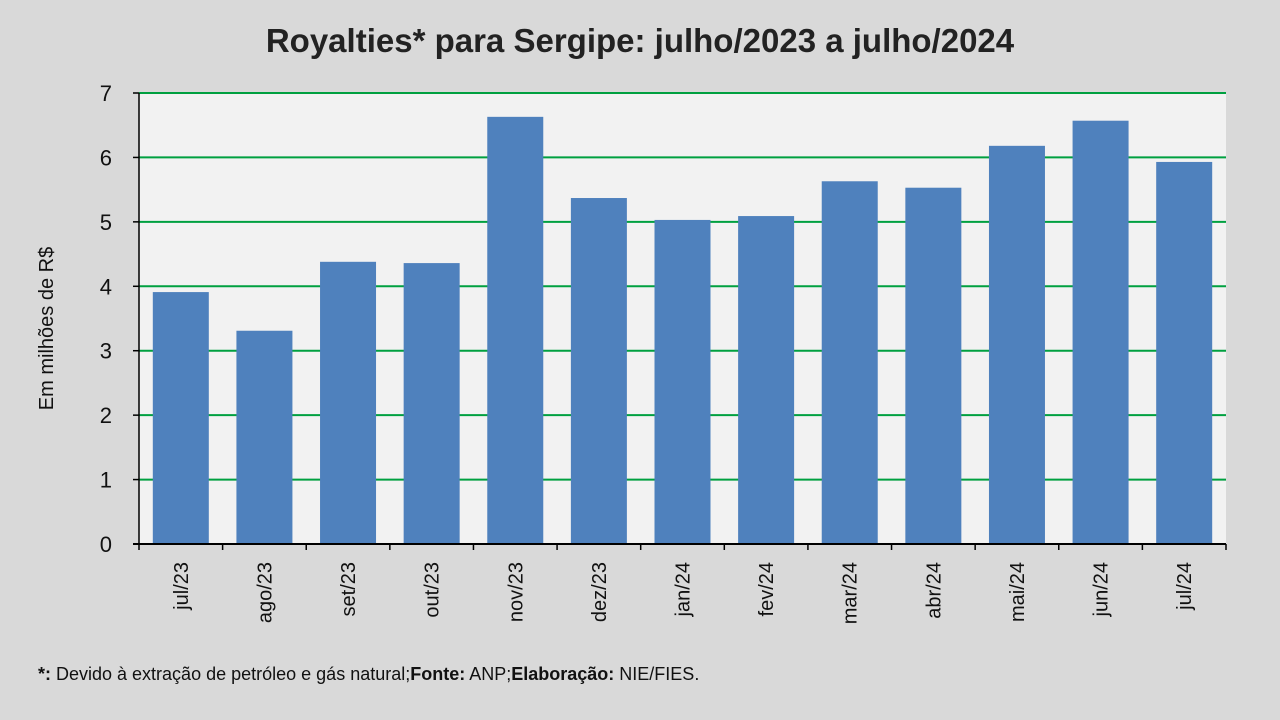 The width and height of the screenshot is (1280, 720). Describe the element at coordinates (488, 674) in the screenshot. I see `footnote-source-text: ANP;` at that location.